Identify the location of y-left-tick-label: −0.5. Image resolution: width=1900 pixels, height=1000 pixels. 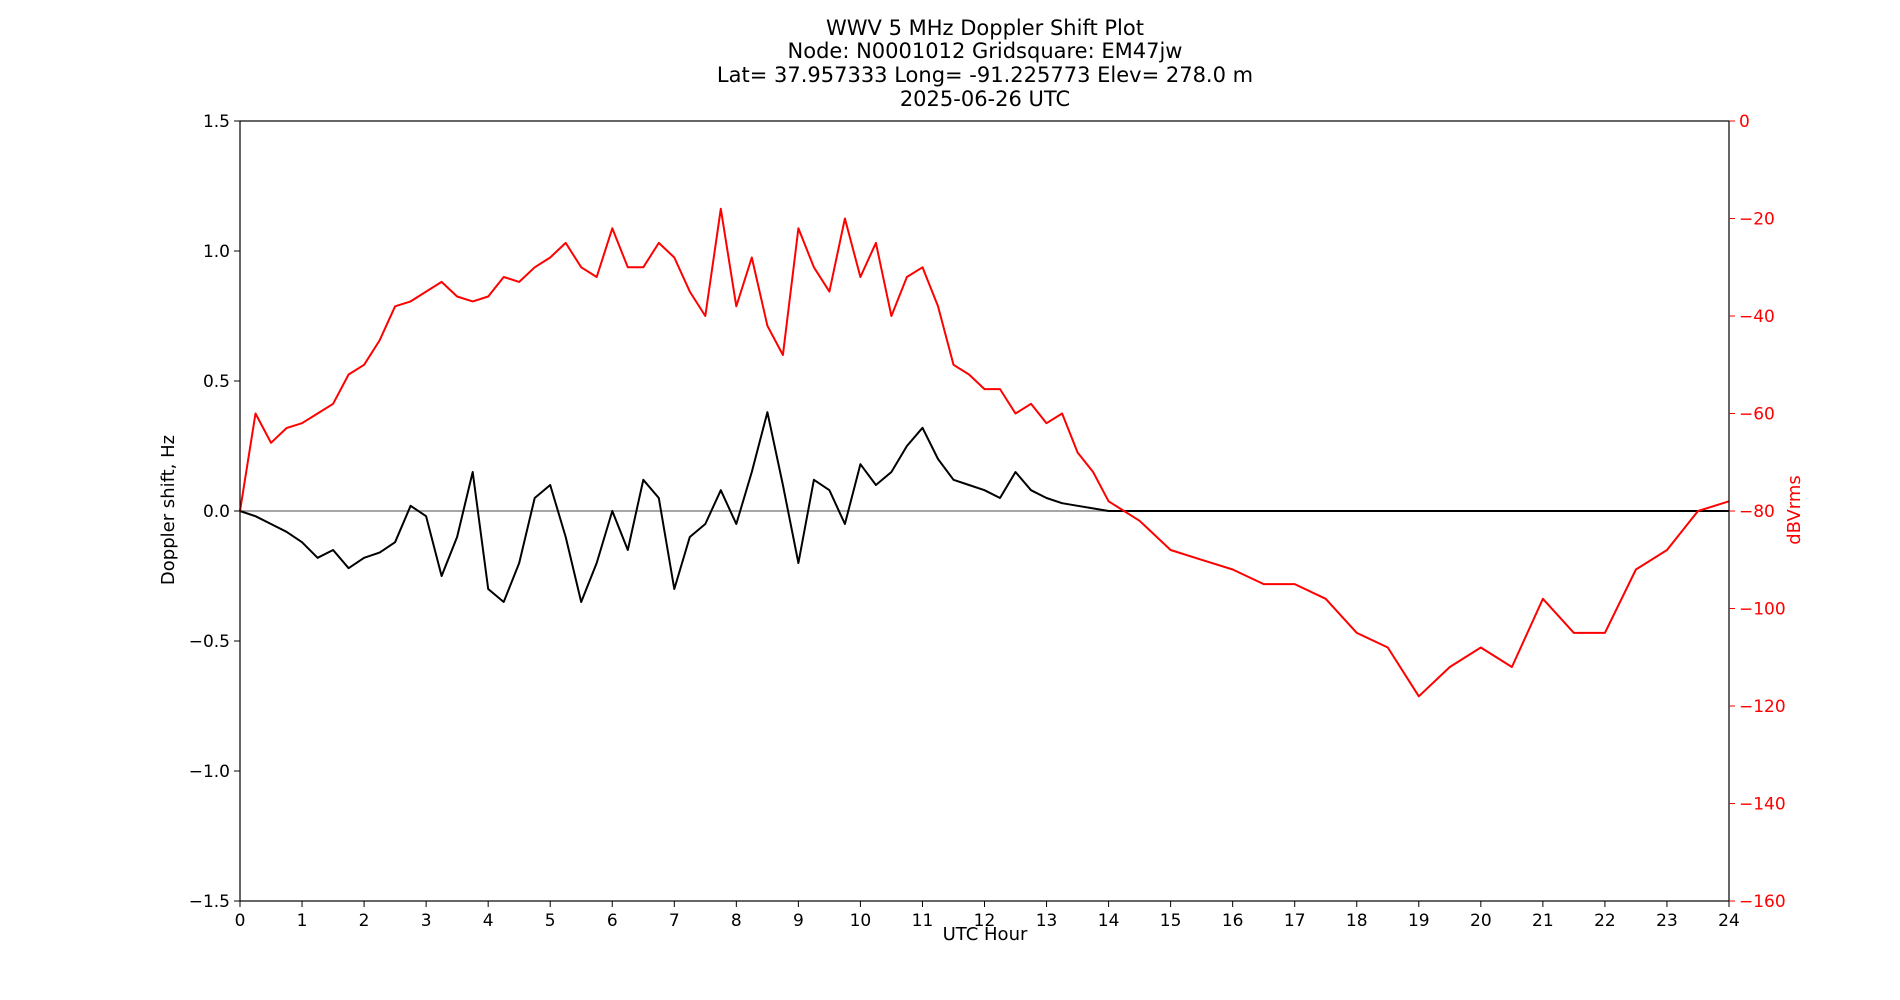
(209, 642).